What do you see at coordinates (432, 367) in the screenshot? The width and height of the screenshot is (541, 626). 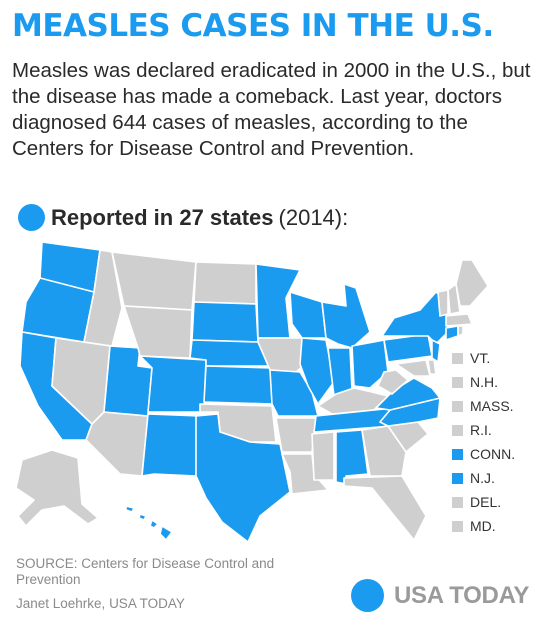 I see `state-de` at bounding box center [432, 367].